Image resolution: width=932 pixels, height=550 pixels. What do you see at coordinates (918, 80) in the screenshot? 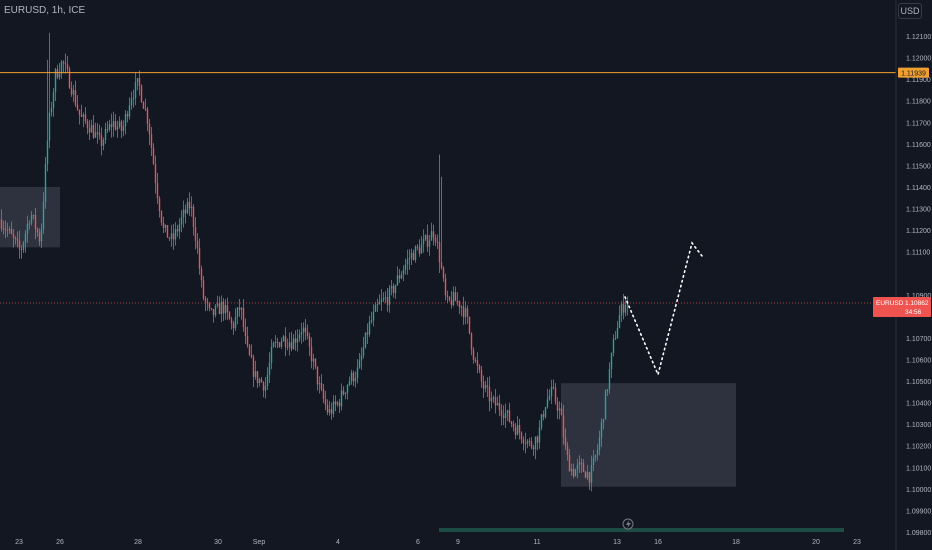
I see `price-tick-label: 1.11900` at bounding box center [918, 80].